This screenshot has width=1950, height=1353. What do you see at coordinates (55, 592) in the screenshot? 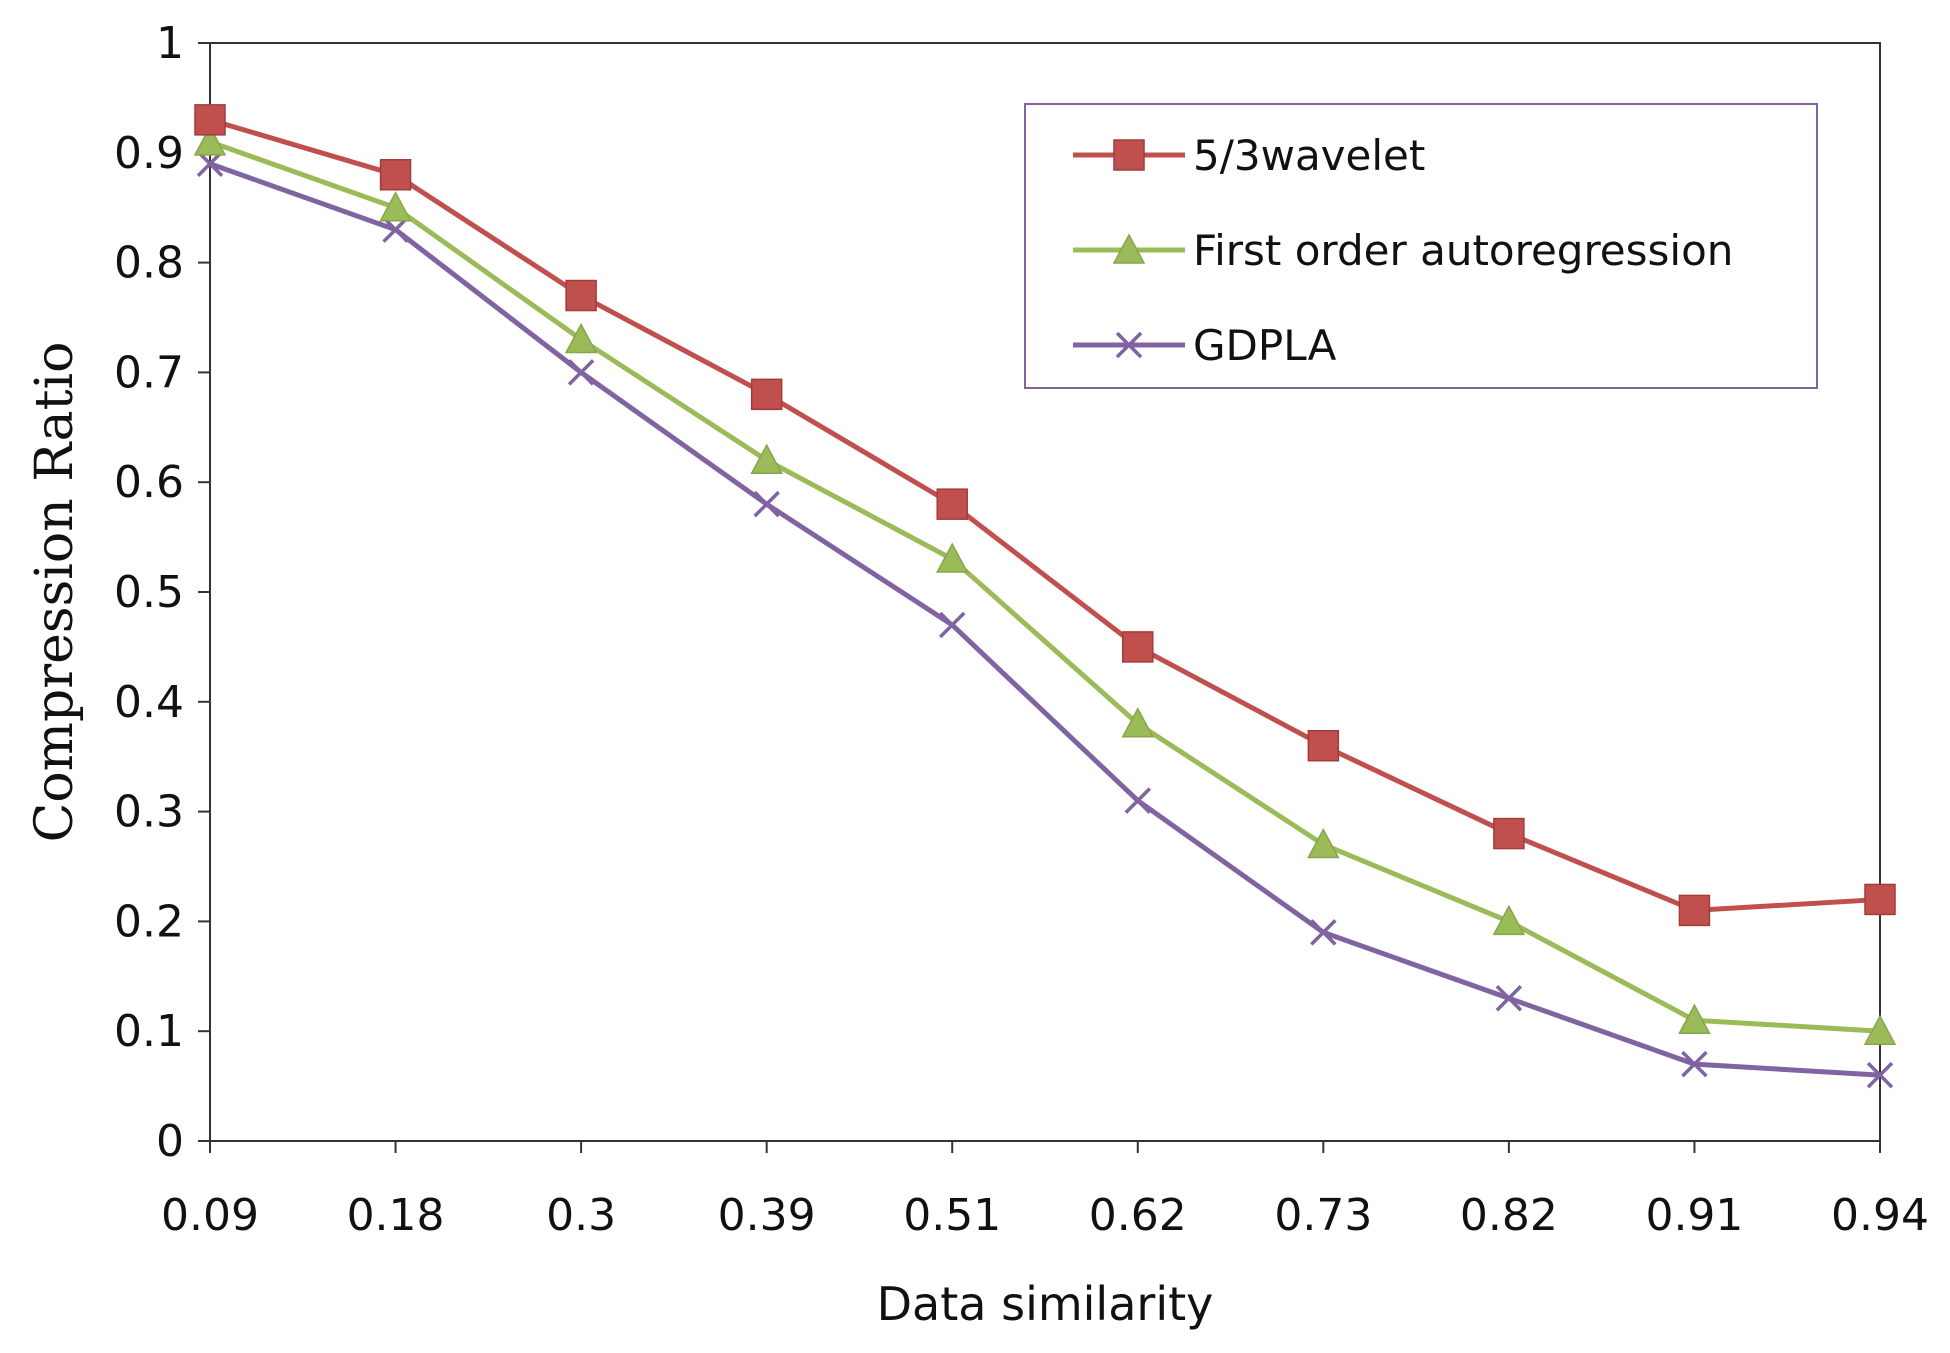
I see `y-axis-label: Compression Ratio` at bounding box center [55, 592].